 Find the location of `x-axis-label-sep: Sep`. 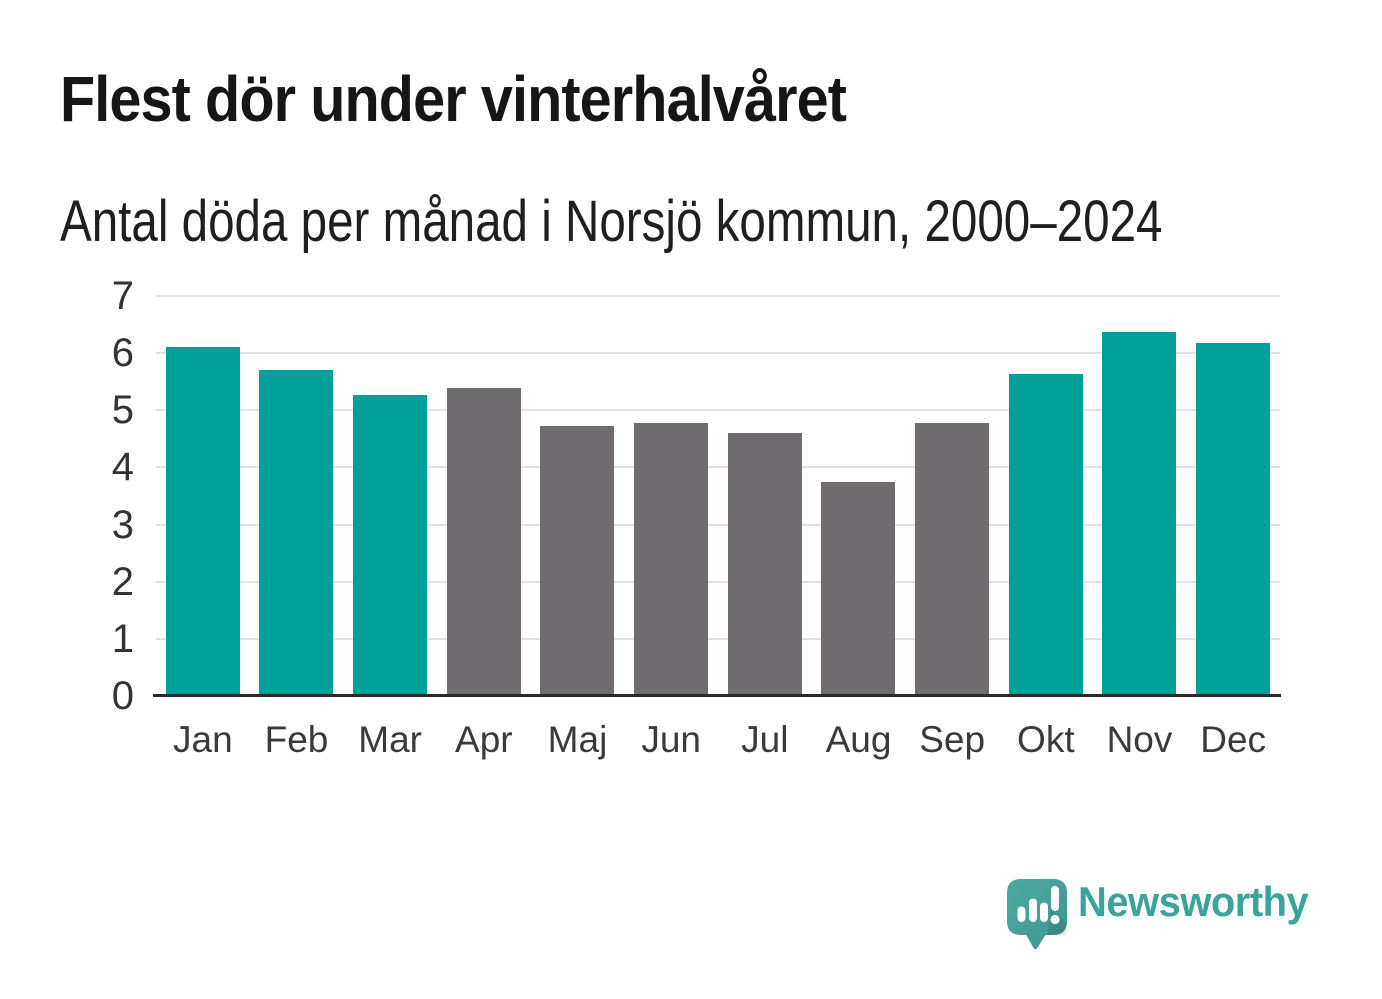

x-axis-label-sep: Sep is located at coordinates (952, 739).